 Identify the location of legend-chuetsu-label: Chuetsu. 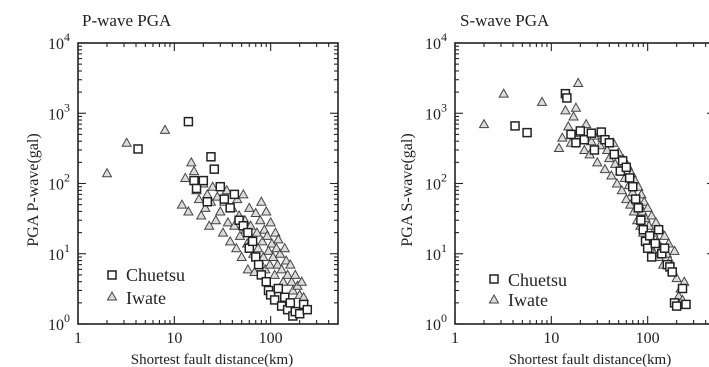
(155, 275).